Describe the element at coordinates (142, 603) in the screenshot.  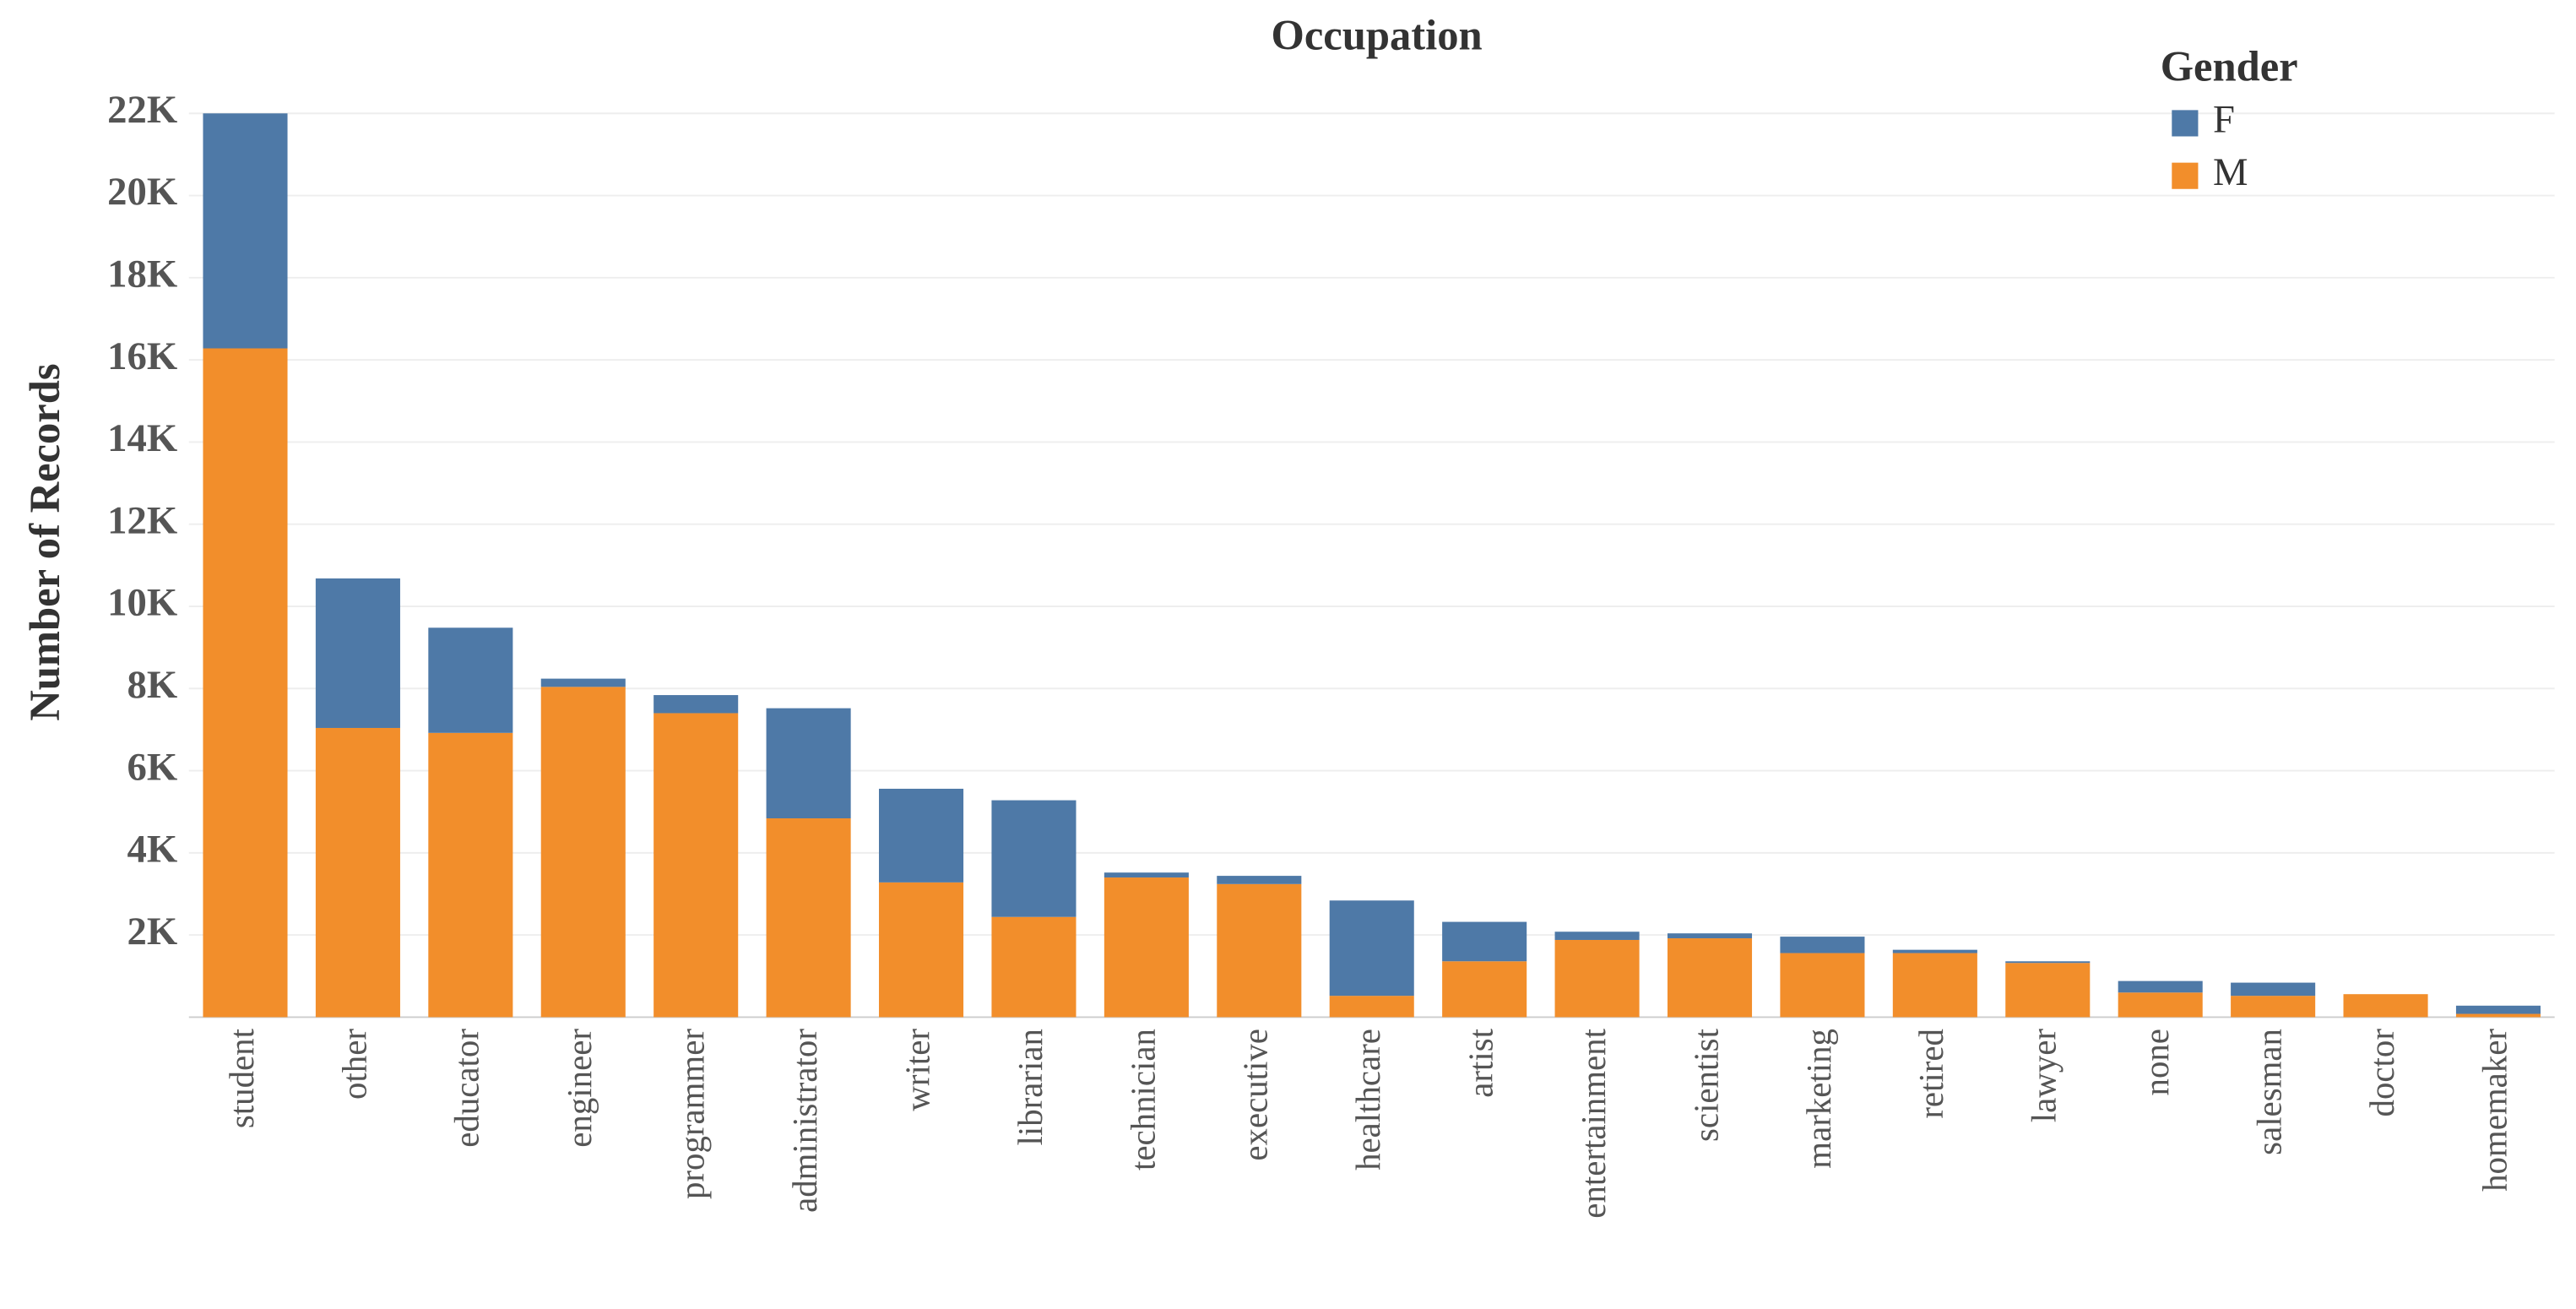
I see `y-tick-label: 10K` at that location.